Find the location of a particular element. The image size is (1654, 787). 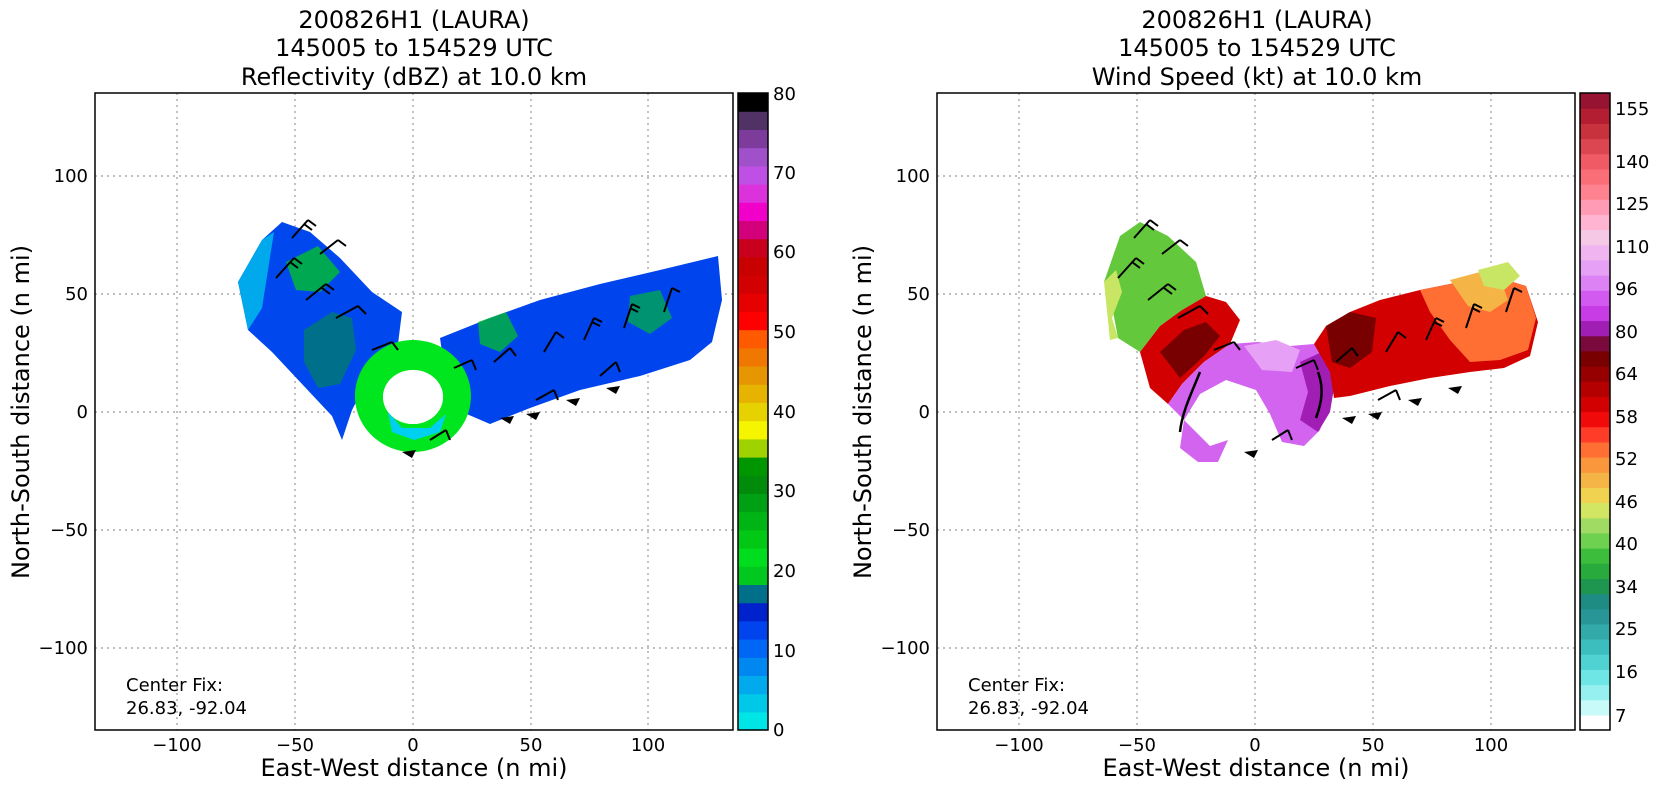

reflectivity-x-tick-label: 50 is located at coordinates (531, 745).